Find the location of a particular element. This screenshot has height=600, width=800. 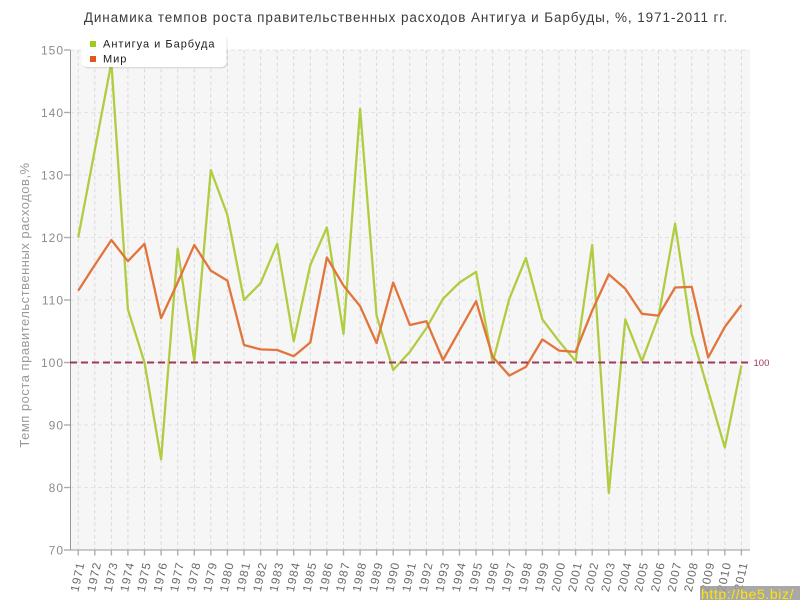

svg-text: 1973 is located at coordinates (111, 577).